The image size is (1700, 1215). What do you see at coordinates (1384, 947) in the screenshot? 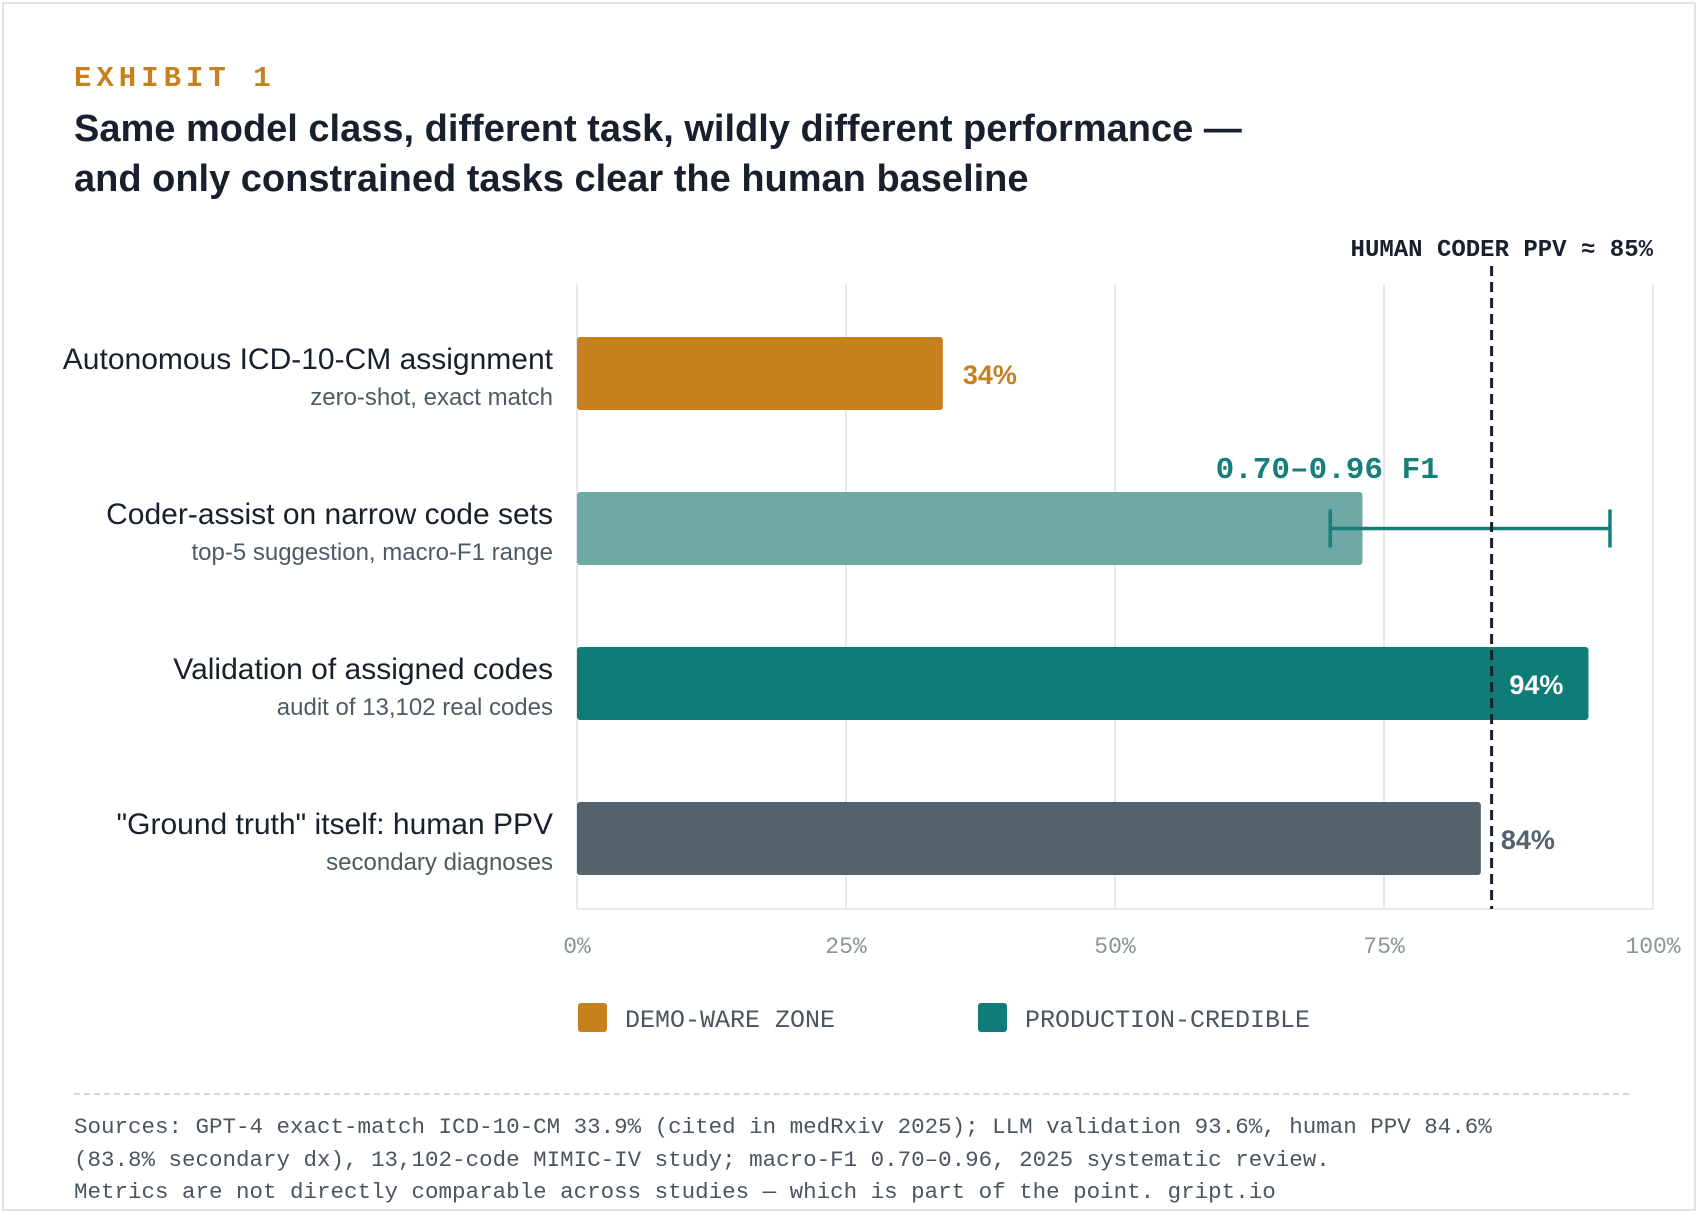
I see `x-tick-label: 75%` at bounding box center [1384, 947].